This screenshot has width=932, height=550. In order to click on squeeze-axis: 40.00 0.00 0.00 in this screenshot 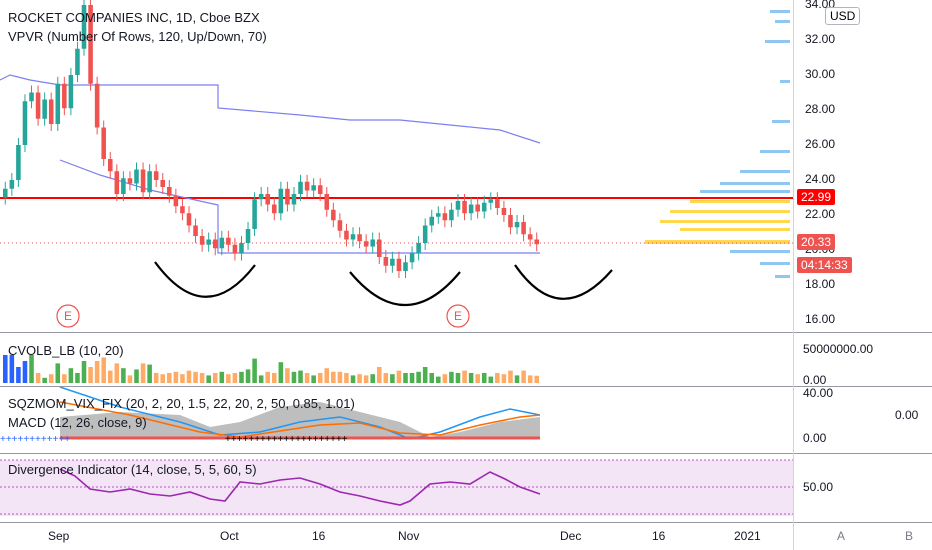, I will do `click(862, 419)`.